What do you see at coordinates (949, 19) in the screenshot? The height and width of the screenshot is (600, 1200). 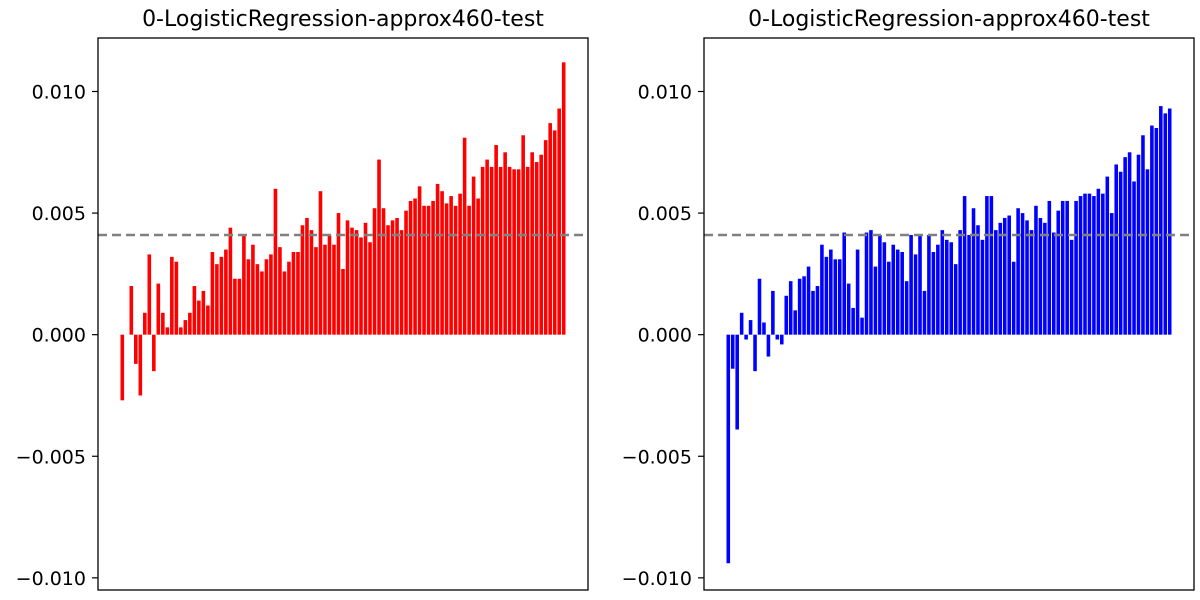 I see `right-chart-title: 0-LogisticRegression-approx460-test` at bounding box center [949, 19].